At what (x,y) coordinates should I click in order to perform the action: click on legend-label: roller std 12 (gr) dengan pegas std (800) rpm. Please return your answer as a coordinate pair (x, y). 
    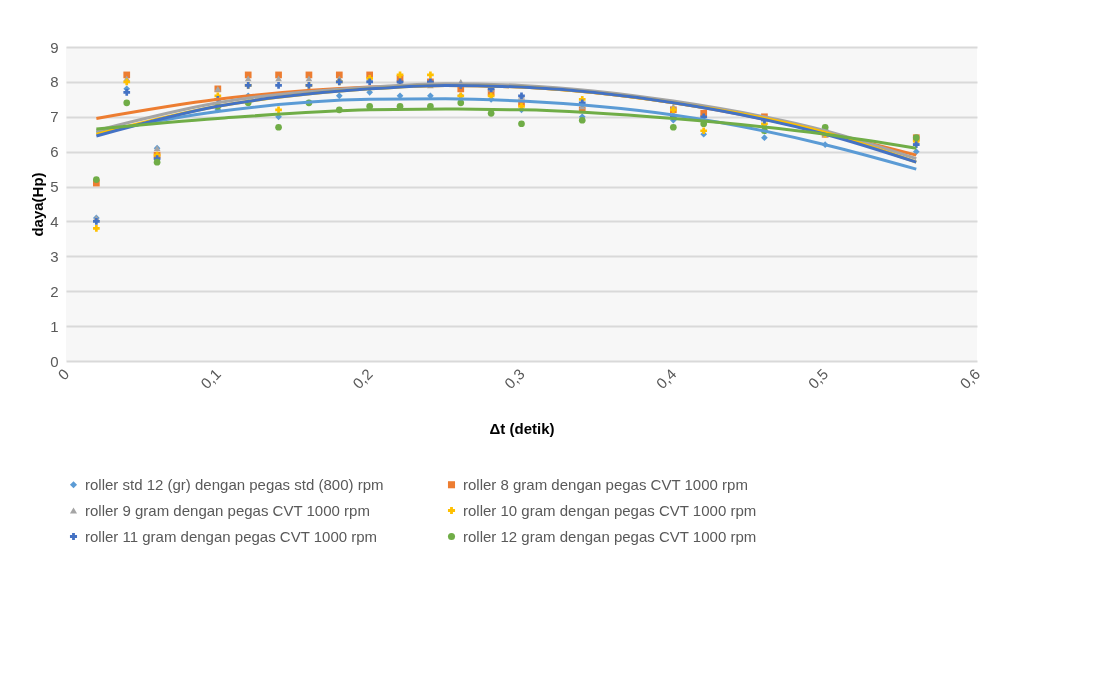
    Looking at the image, I should click on (234, 484).